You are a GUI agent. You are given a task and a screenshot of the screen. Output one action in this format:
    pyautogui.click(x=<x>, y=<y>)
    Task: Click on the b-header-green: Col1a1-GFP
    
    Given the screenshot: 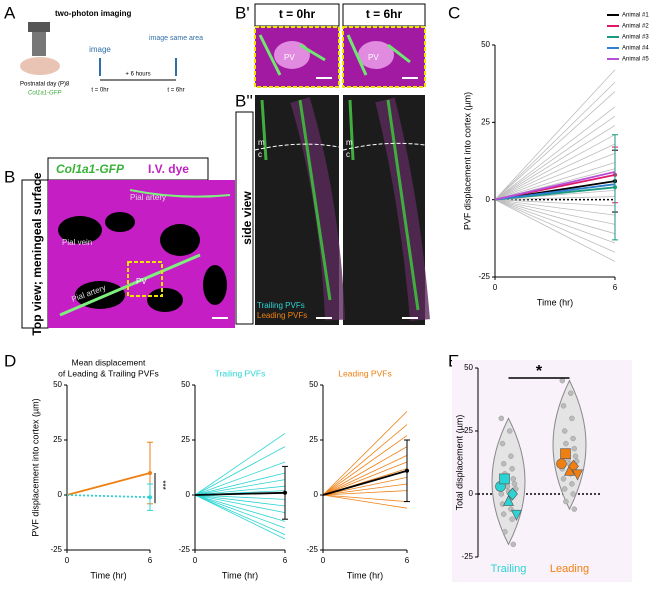 What is the action you would take?
    pyautogui.click(x=90, y=169)
    